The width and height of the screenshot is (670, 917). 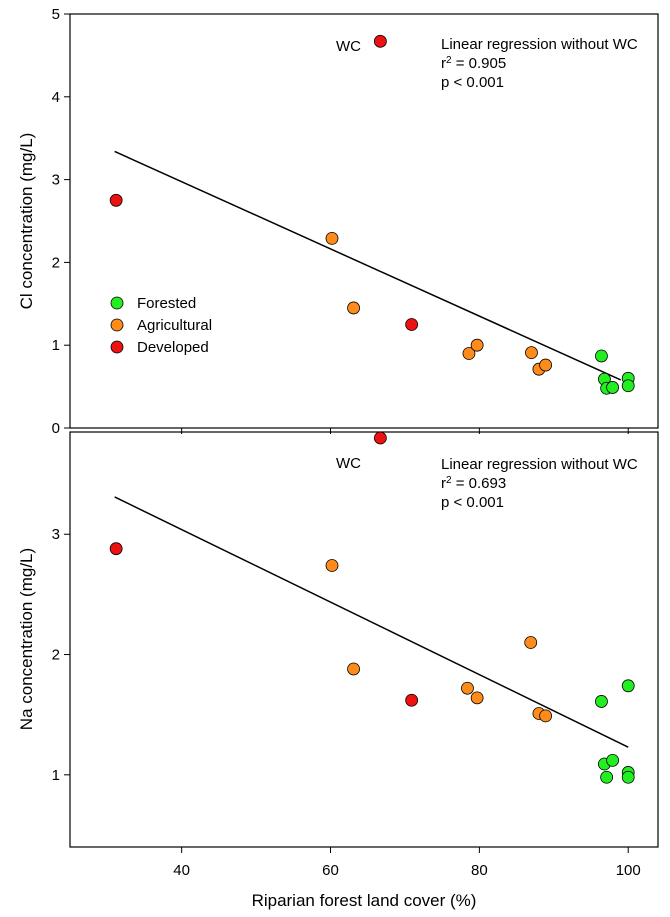 What do you see at coordinates (479, 870) in the screenshot?
I see `x-tick-label-2: 80` at bounding box center [479, 870].